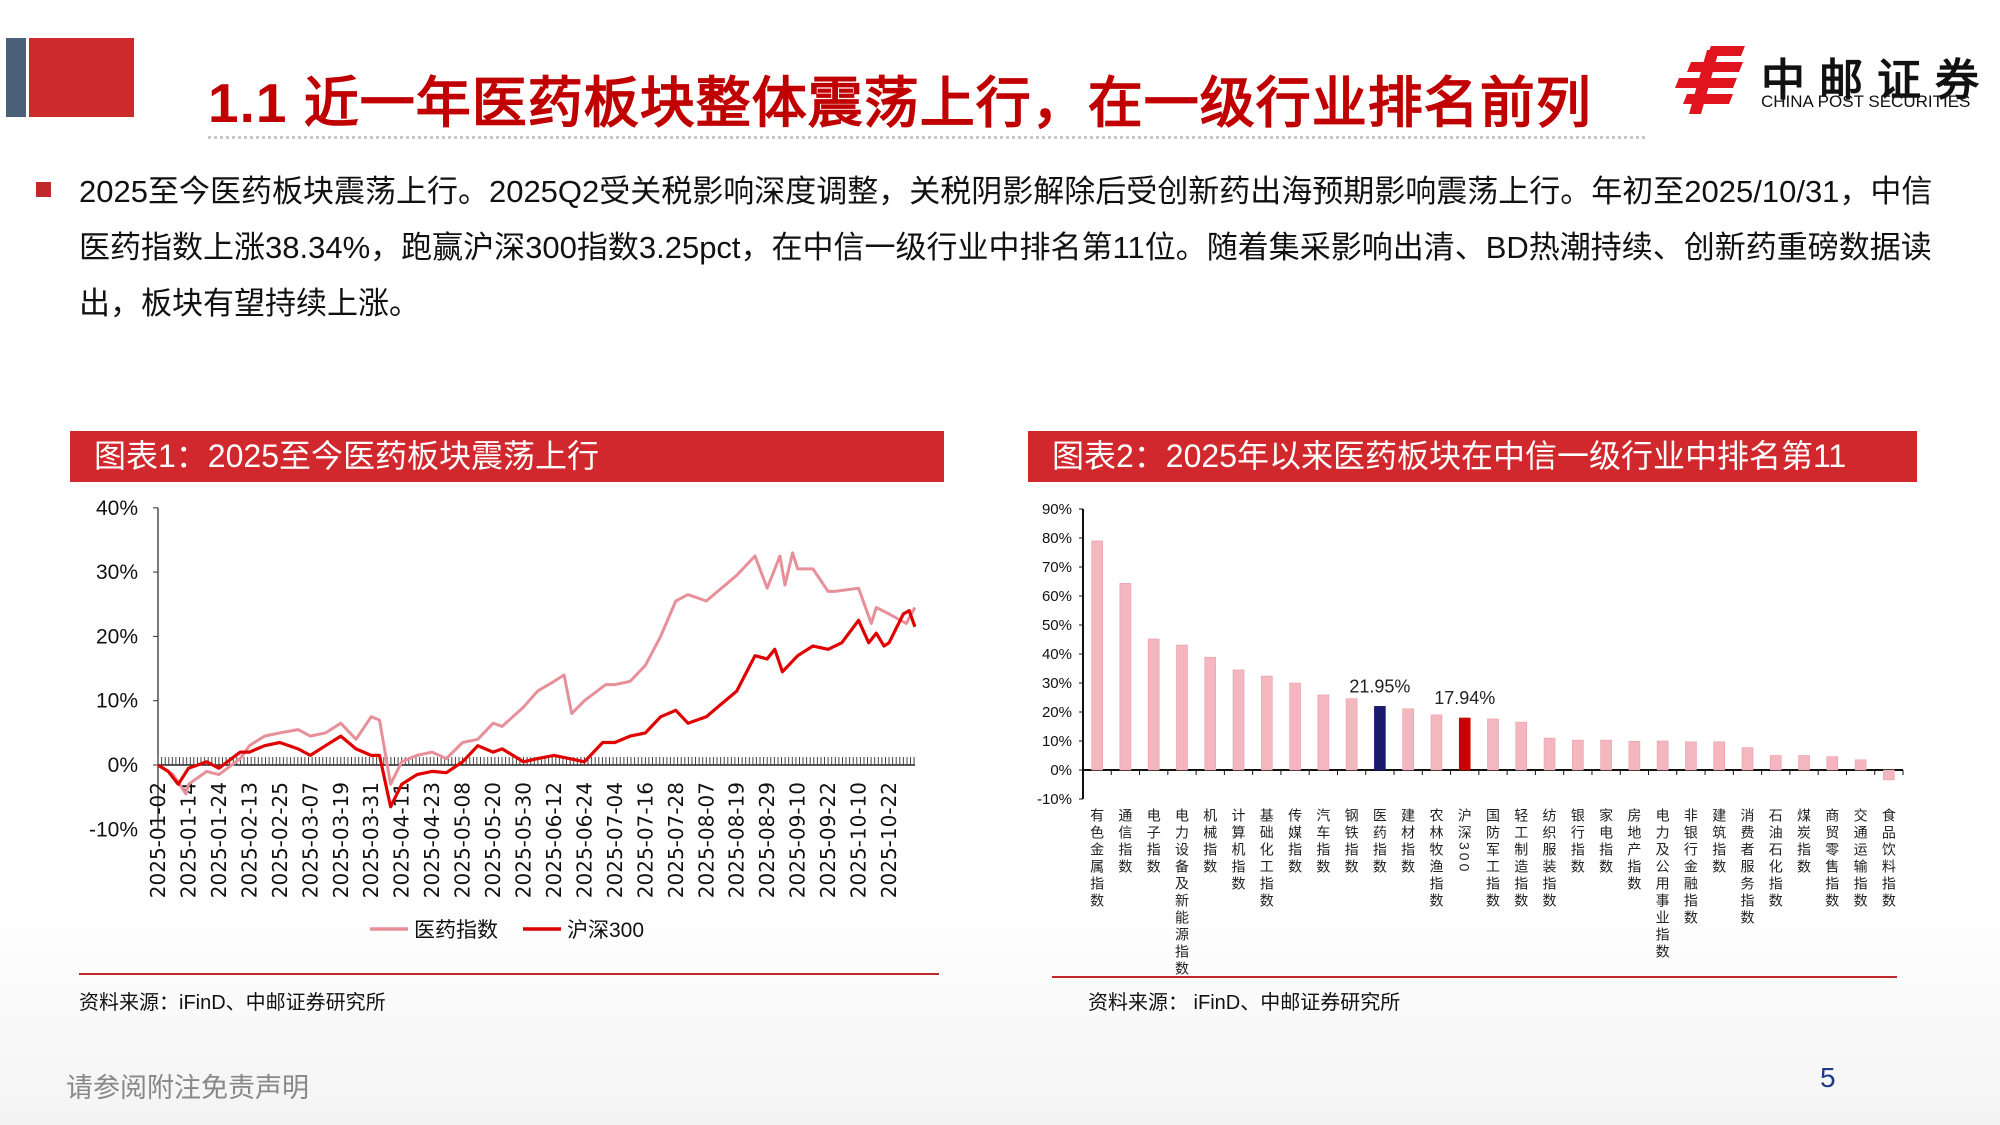 The image size is (2000, 1125). Describe the element at coordinates (432, 840) in the screenshot. I see `chart1-x-tick-label: 2025-04-23` at that location.